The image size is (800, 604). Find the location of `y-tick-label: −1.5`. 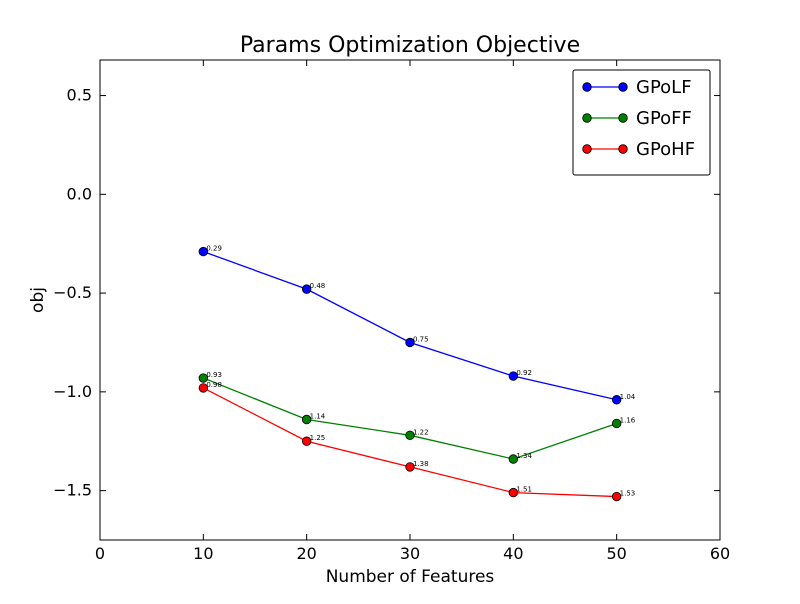

y-tick-label: −1.5 is located at coordinates (72, 490).